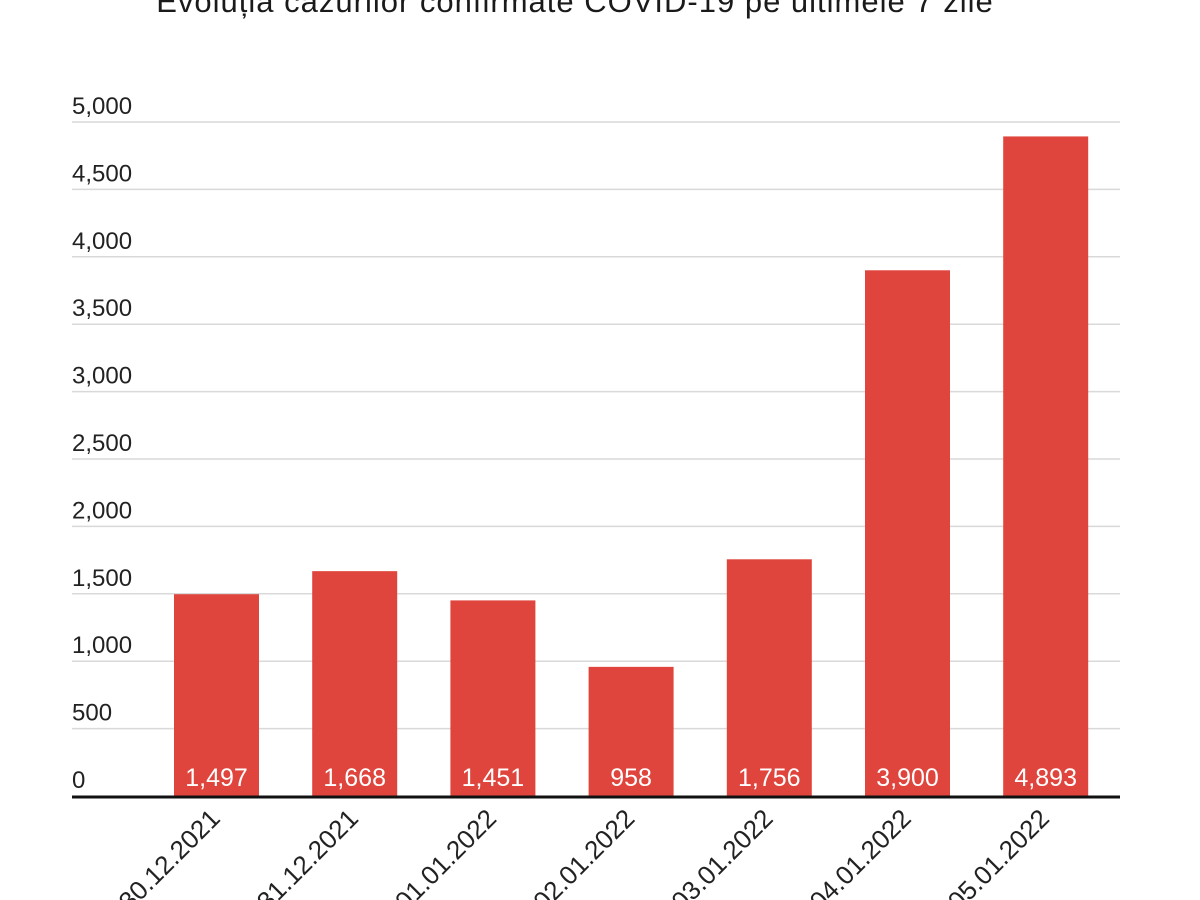 Image resolution: width=1200 pixels, height=900 pixels. I want to click on data-label: 3,900, so click(907, 778).